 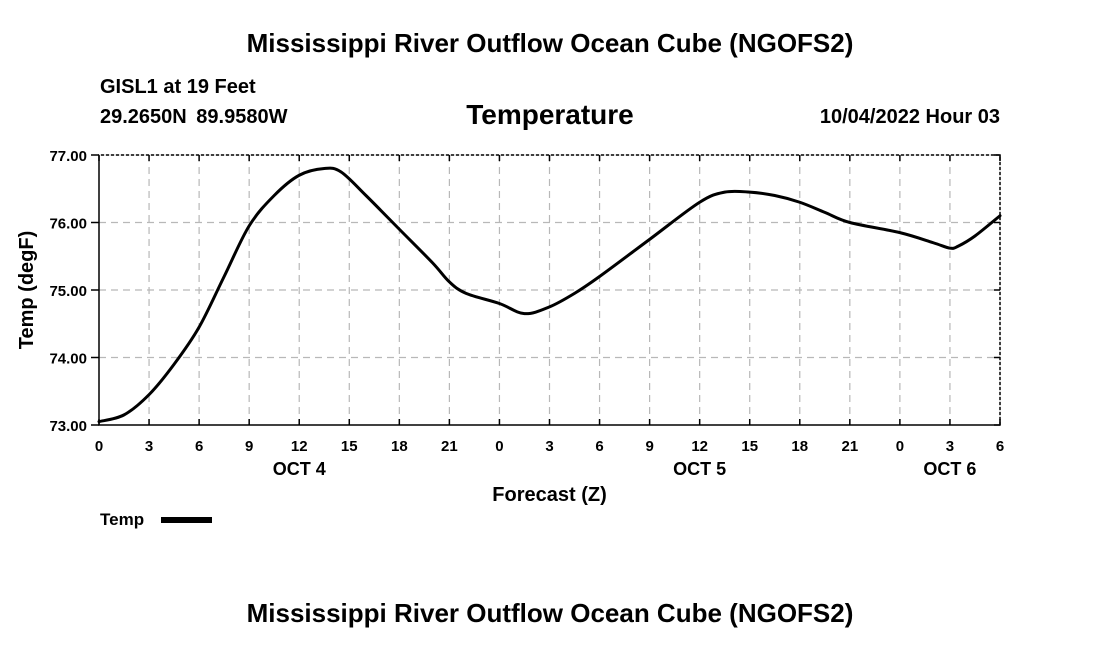 What do you see at coordinates (299, 469) in the screenshot?
I see `date-label: OCT 4` at bounding box center [299, 469].